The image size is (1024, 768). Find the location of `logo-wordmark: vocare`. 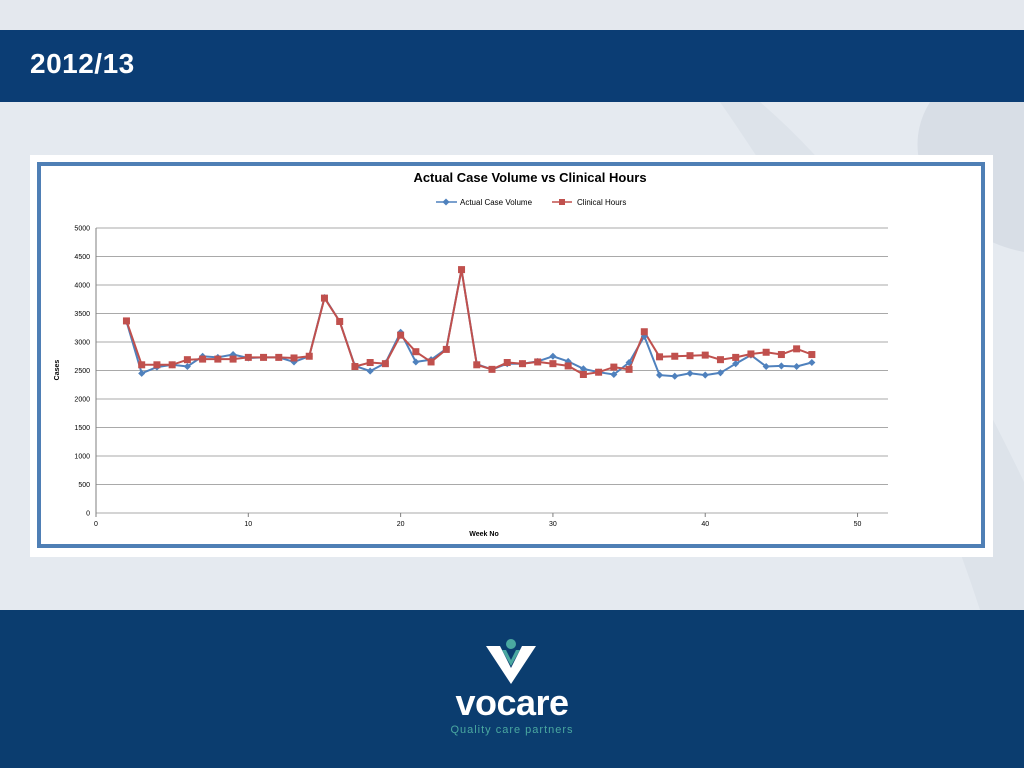

logo-wordmark: vocare is located at coordinates (512, 702).